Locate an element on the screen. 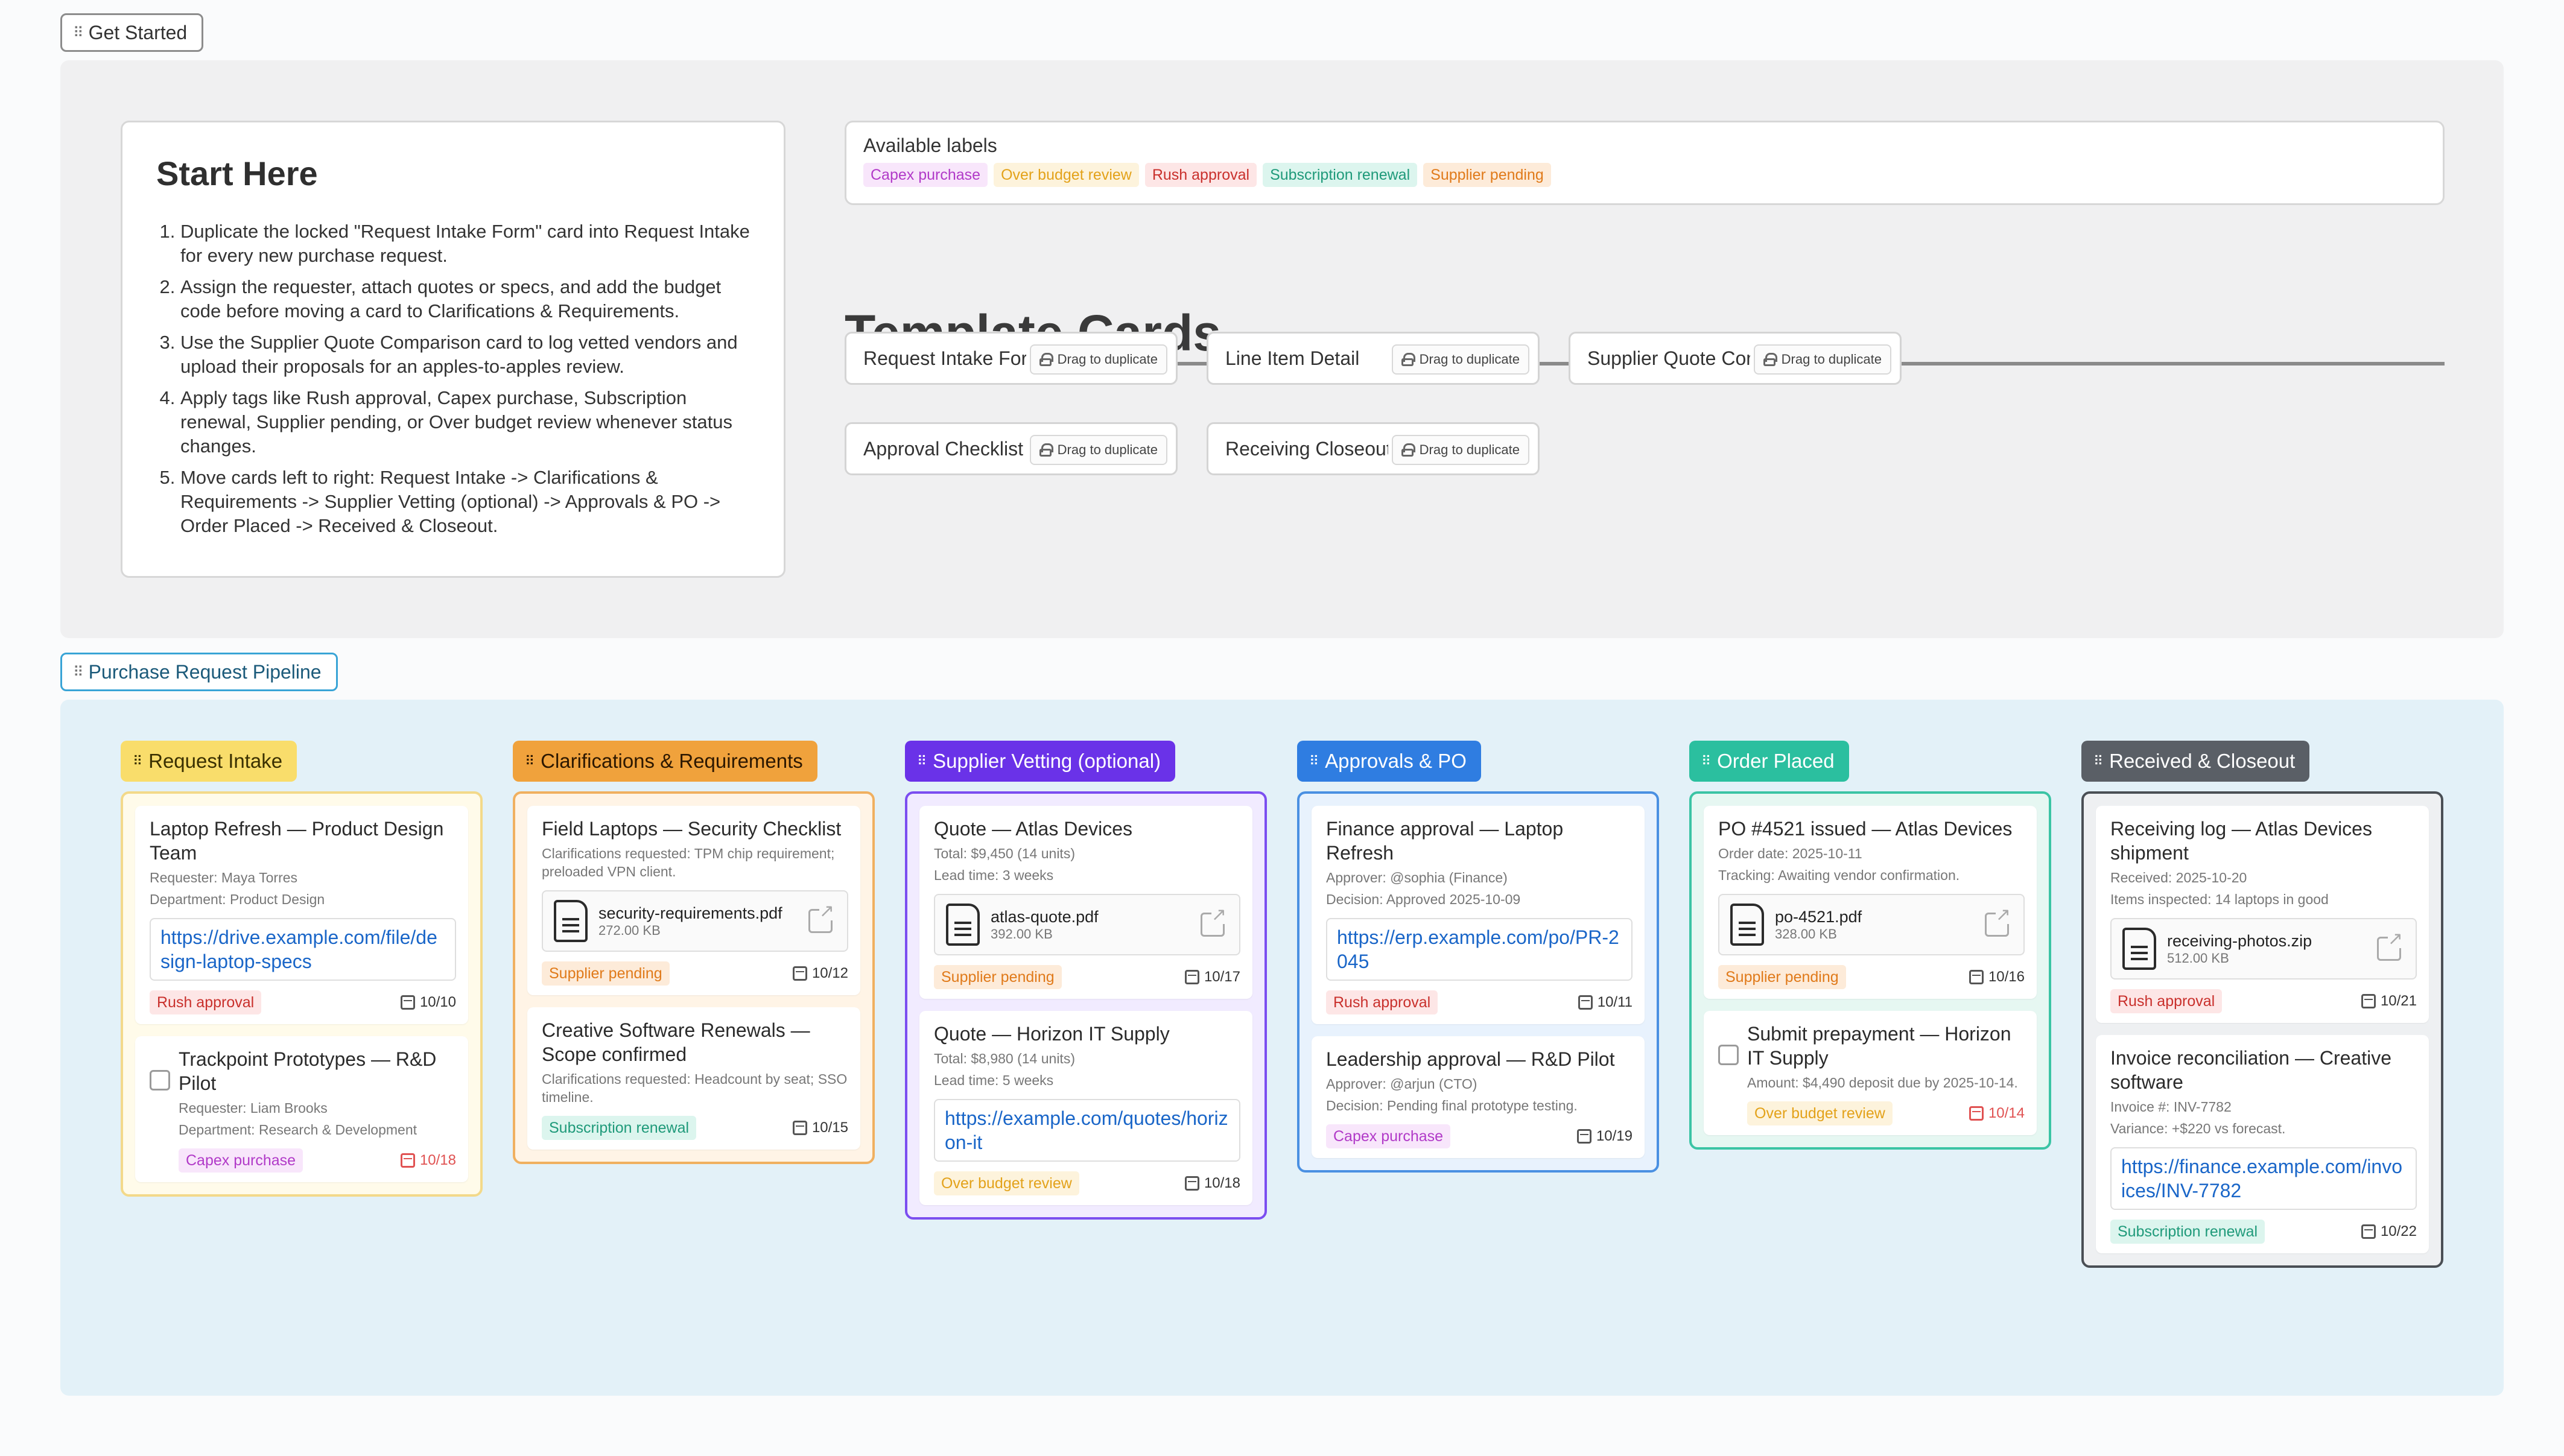 The width and height of the screenshot is (2564, 1456). template-card: Receiving Closeout Drag to duplicate is located at coordinates (1373, 448).